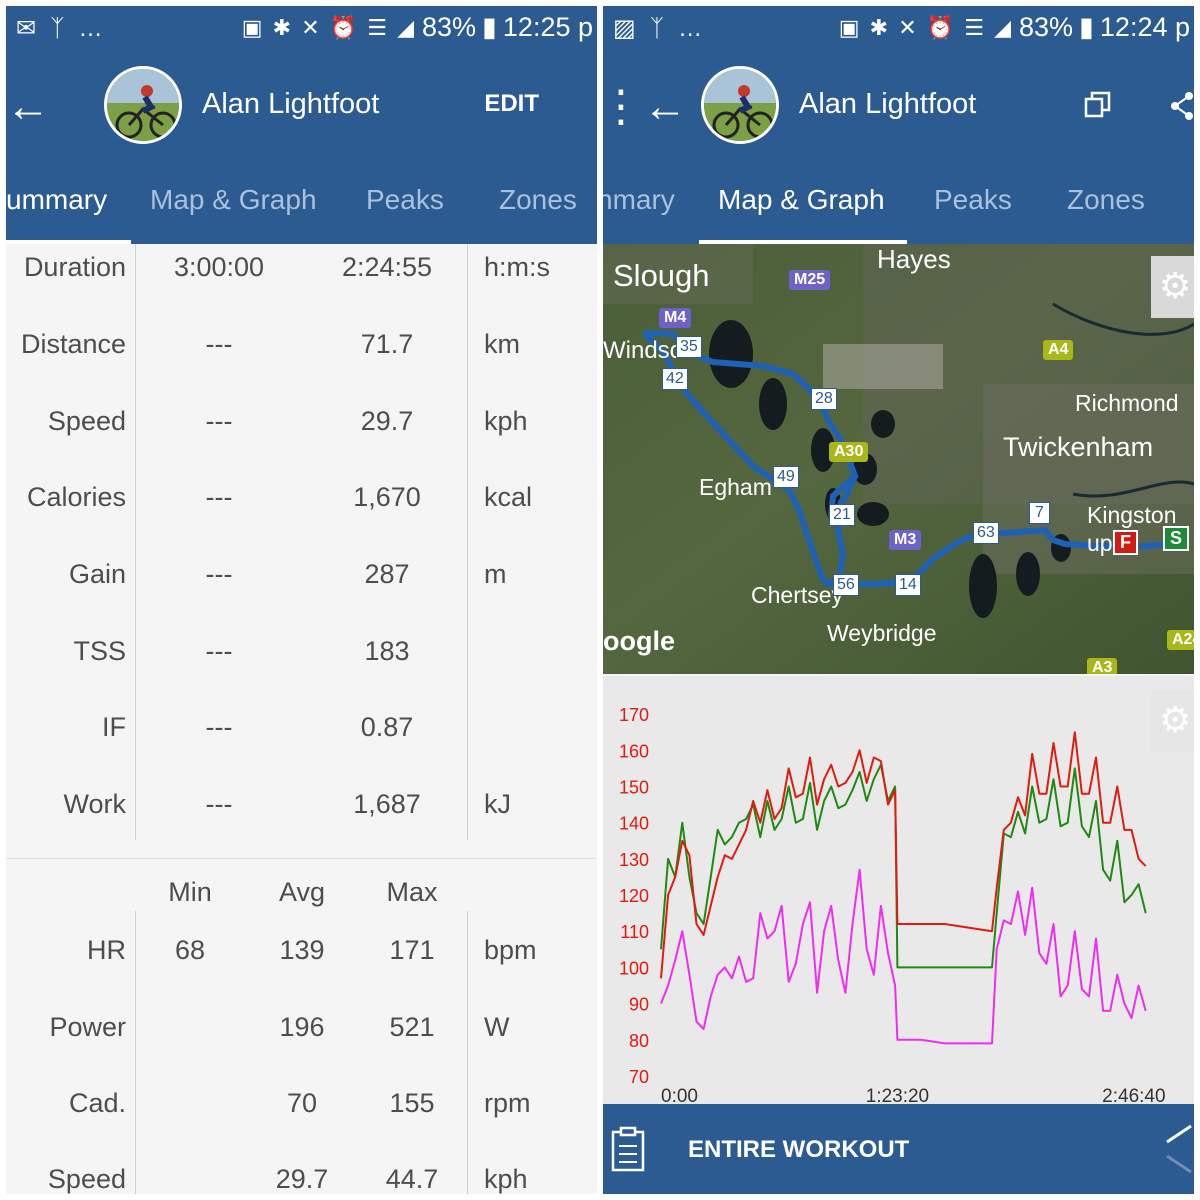 This screenshot has height=1200, width=1200. I want to click on summary-unit: kcal, so click(508, 497).